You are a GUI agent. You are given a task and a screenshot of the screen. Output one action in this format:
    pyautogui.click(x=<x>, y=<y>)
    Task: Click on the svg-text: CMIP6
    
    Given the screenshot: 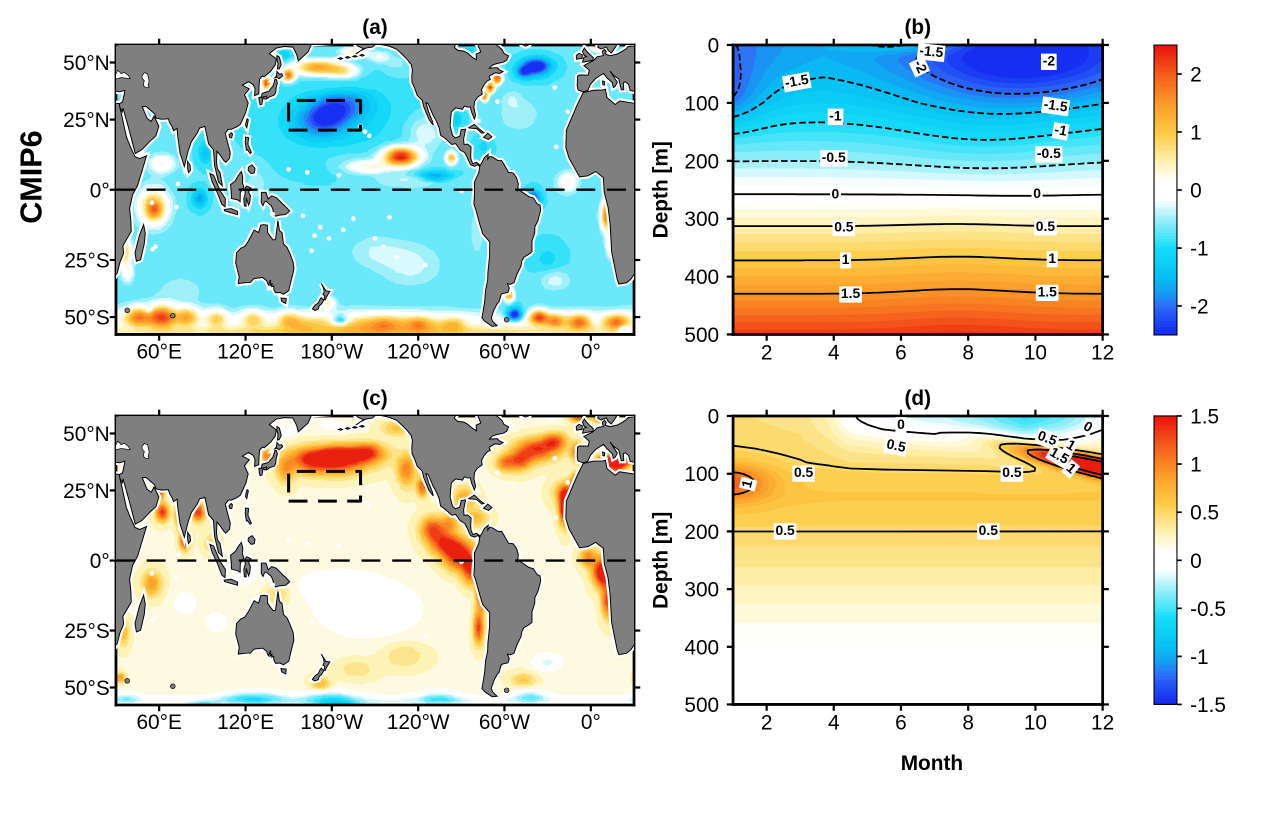 What is the action you would take?
    pyautogui.click(x=31, y=176)
    